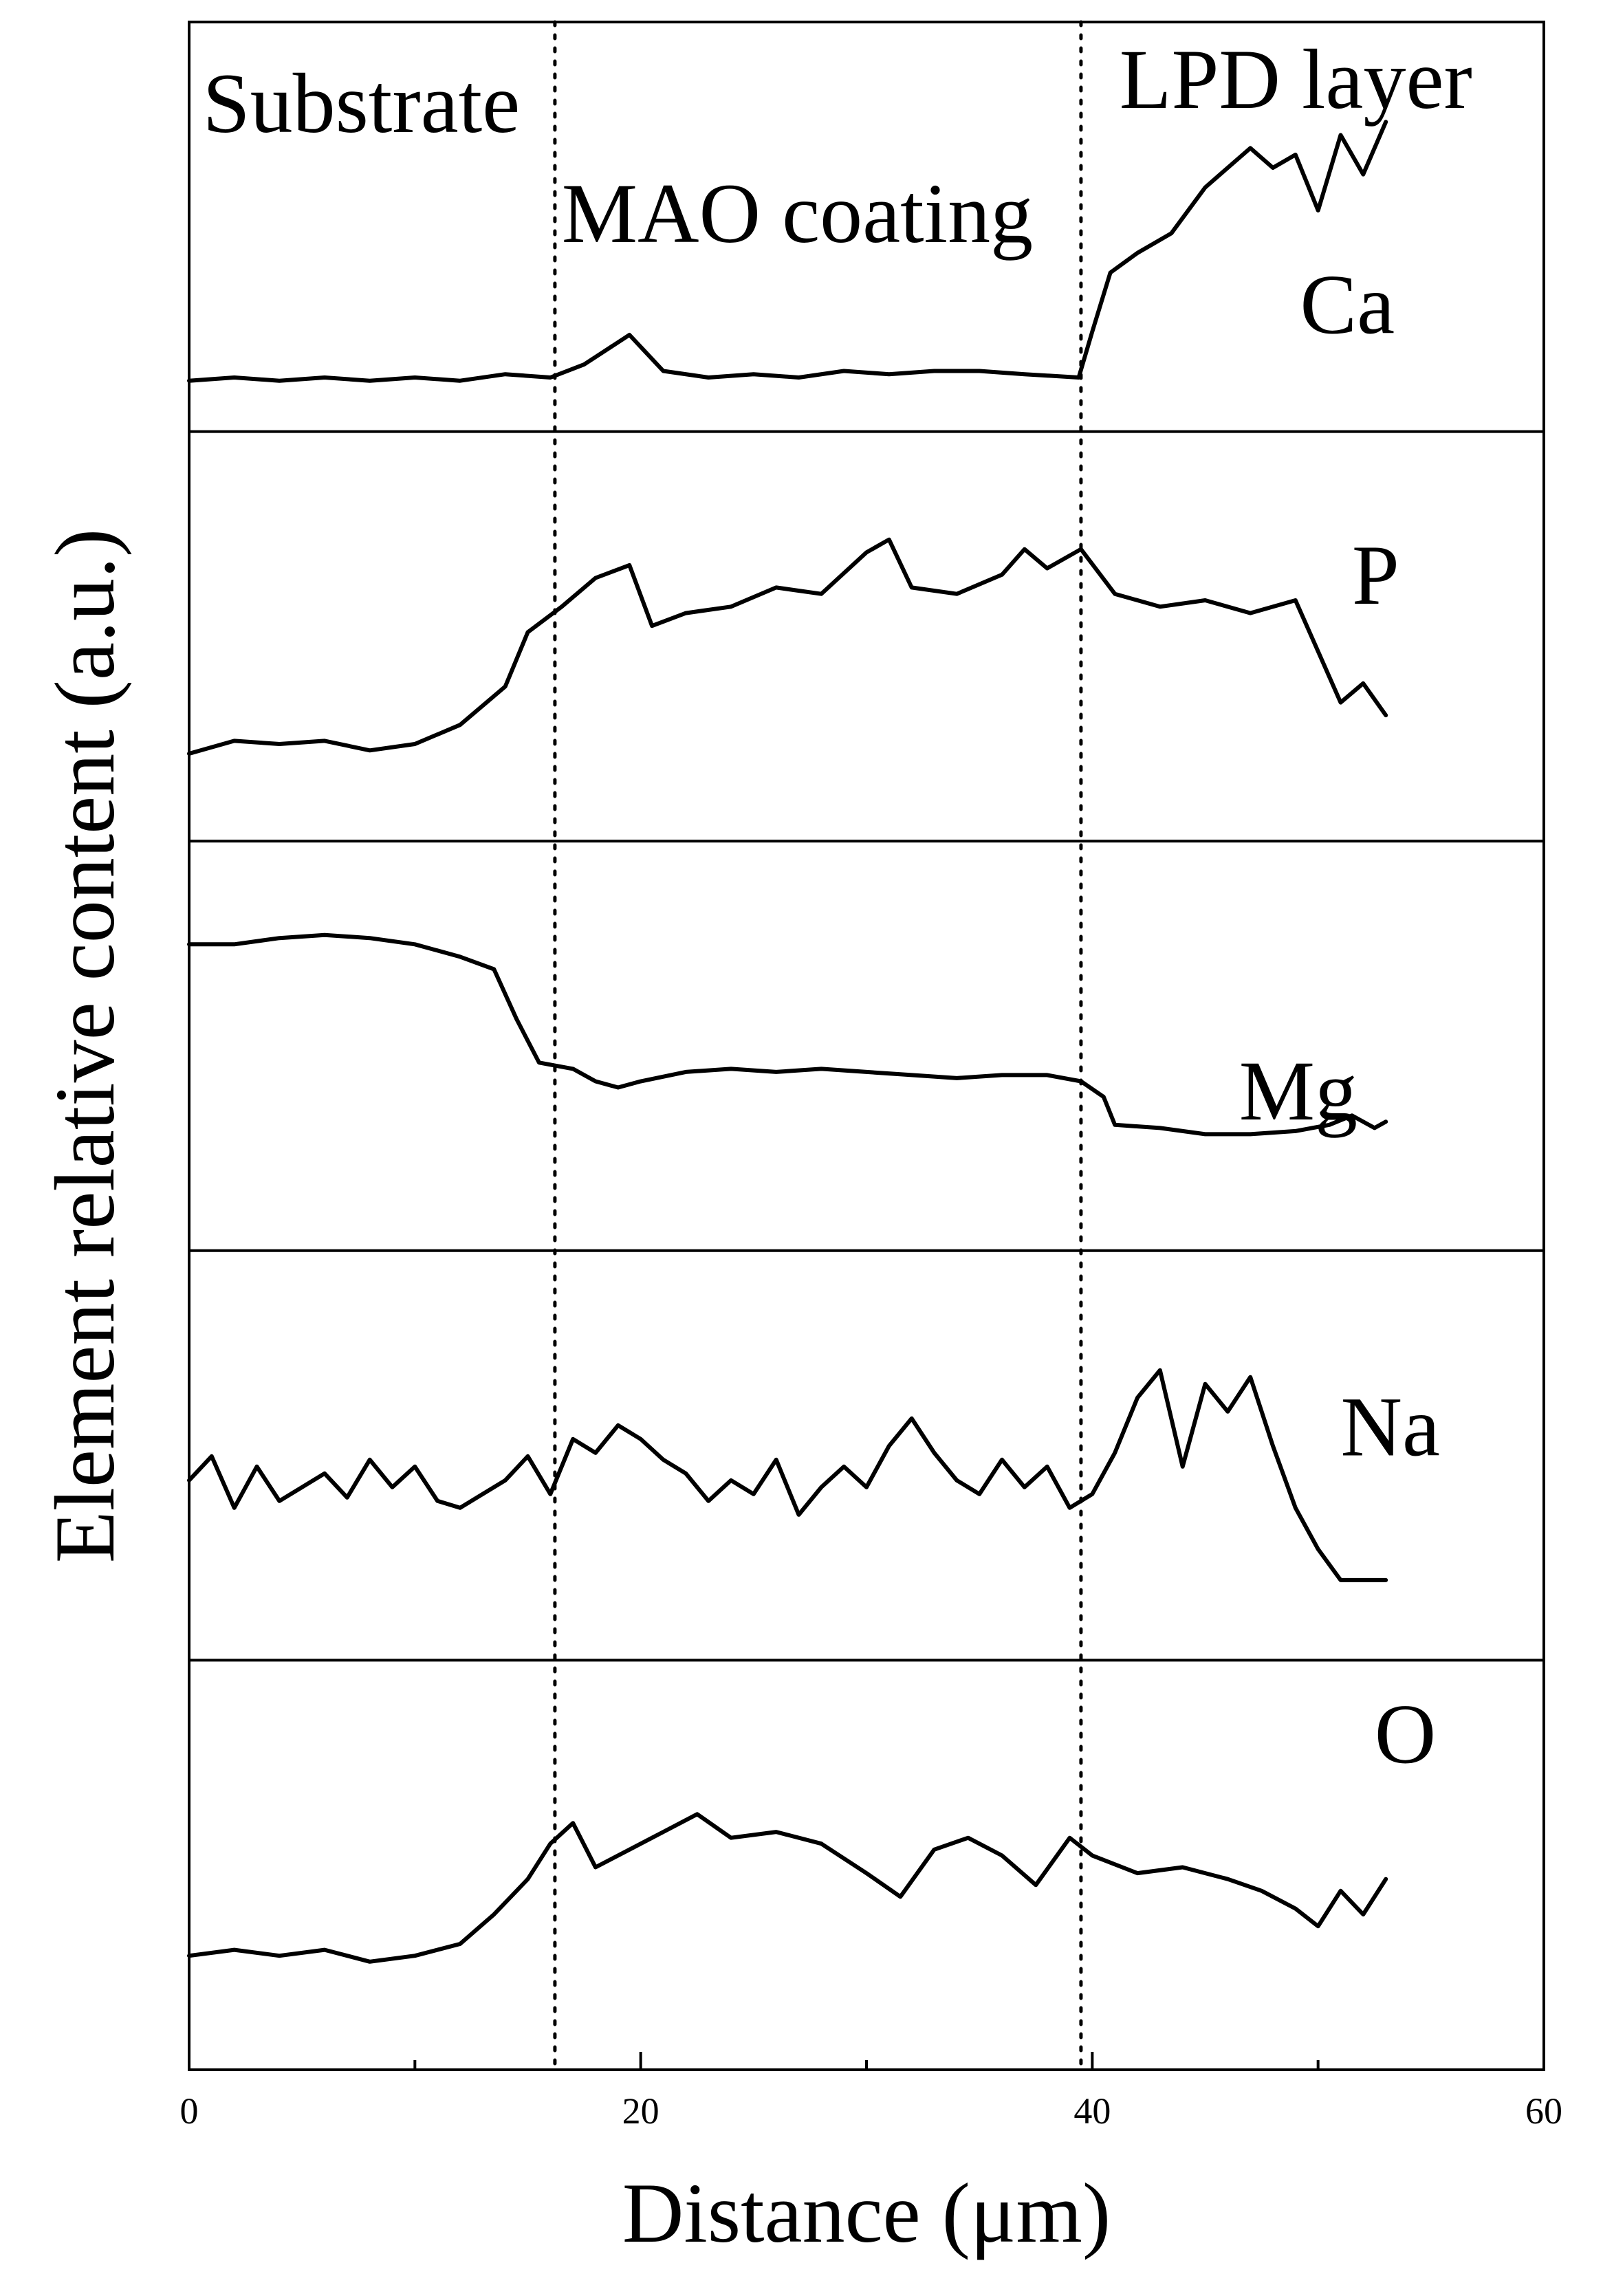  Describe the element at coordinates (640, 2111) in the screenshot. I see `x-tick-label: 20` at that location.